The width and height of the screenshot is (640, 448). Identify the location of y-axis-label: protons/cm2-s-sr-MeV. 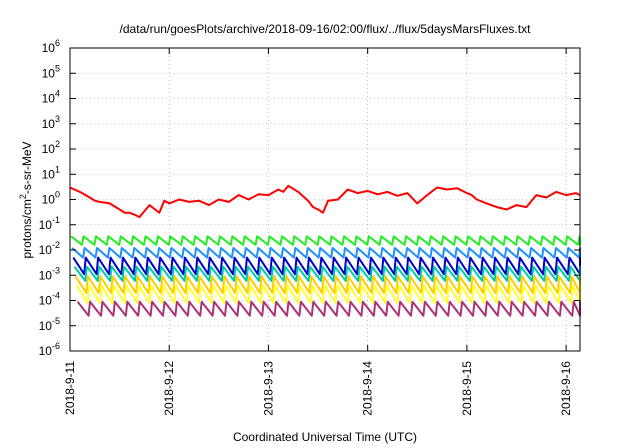
(26, 199).